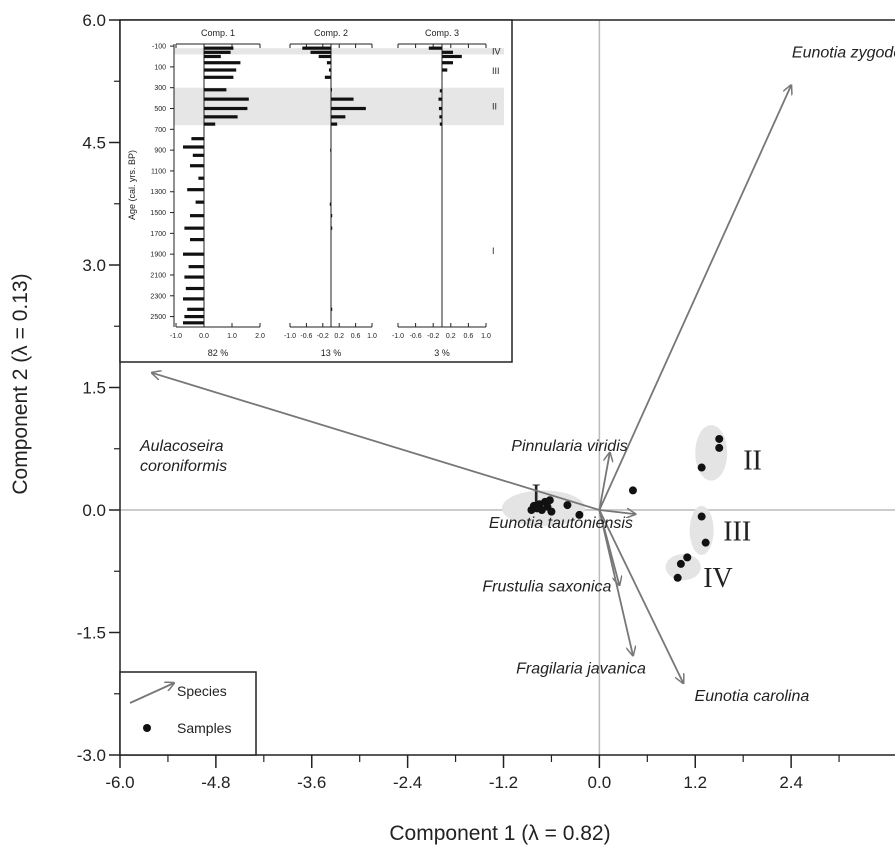 This screenshot has width=895, height=850. Describe the element at coordinates (158, 317) in the screenshot. I see `age-tick-label: 2500` at that location.